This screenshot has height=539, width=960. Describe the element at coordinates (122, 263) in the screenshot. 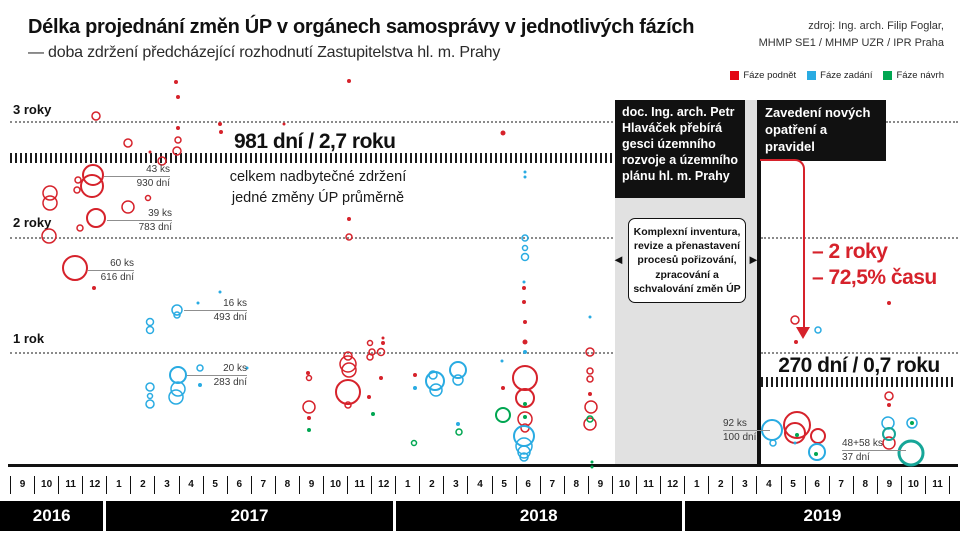

I see `annotation-count: 60 ks` at that location.